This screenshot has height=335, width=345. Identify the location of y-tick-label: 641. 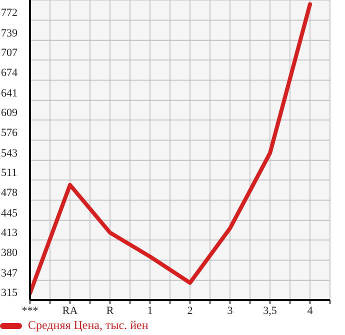
(9, 93).